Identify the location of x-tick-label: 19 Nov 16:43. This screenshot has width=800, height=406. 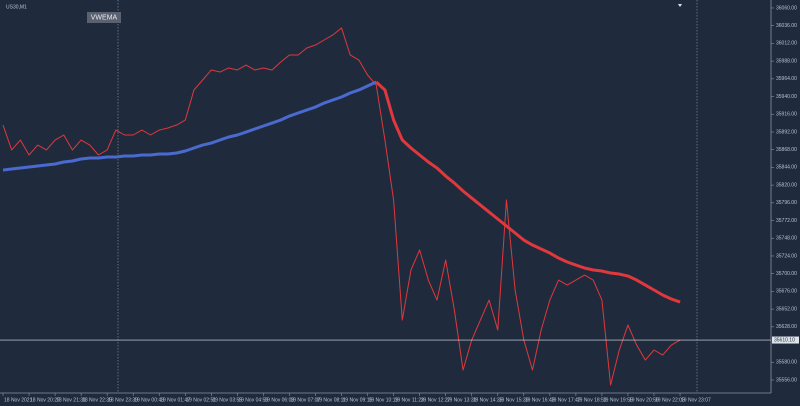
(540, 400).